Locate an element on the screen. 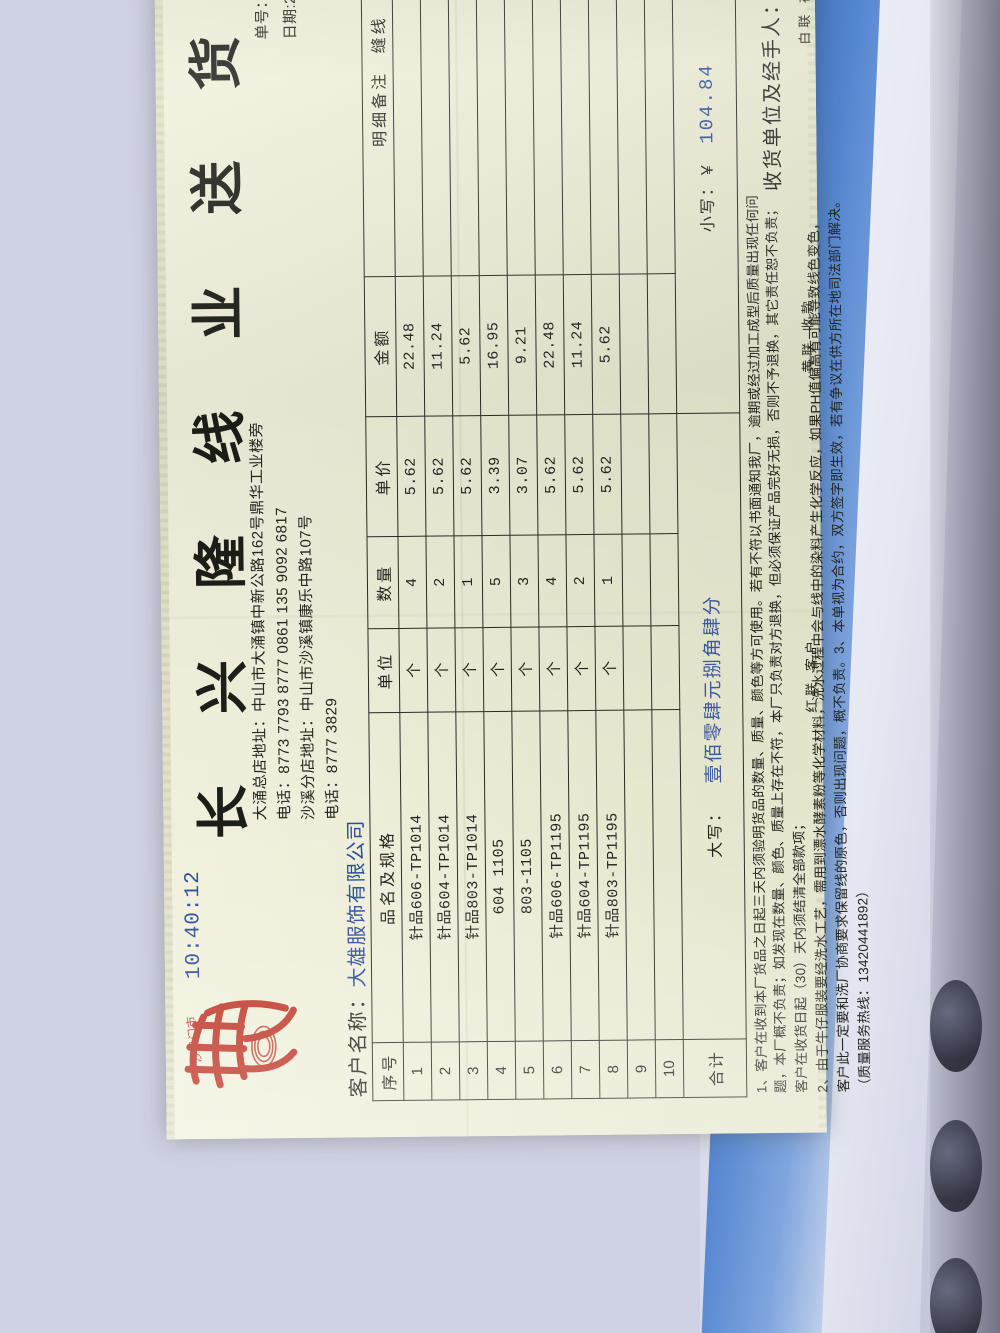  cell-no: 5 is located at coordinates (529, 1070).